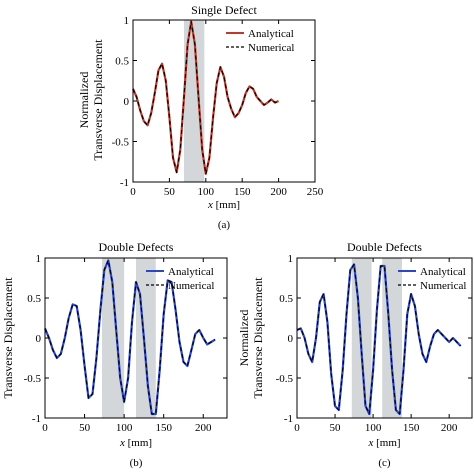 The width and height of the screenshot is (474, 474). What do you see at coordinates (224, 10) in the screenshot?
I see `chart-title: Single Defect` at bounding box center [224, 10].